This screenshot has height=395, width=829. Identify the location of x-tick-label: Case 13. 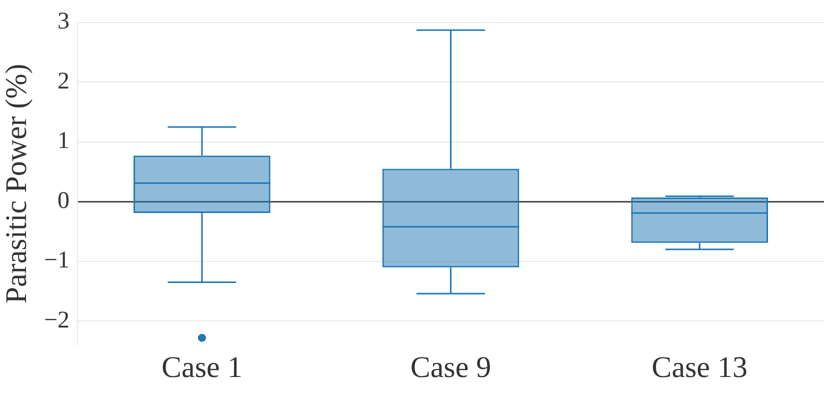
(700, 367).